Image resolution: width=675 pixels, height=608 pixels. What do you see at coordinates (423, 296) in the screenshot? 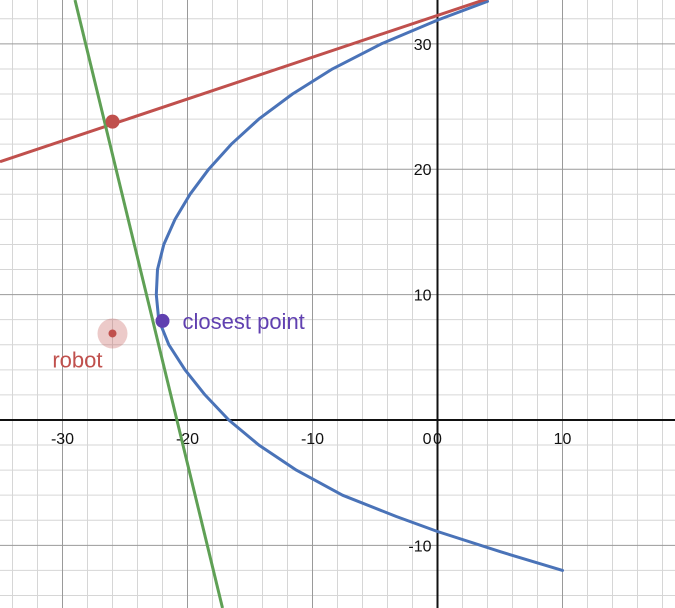
I see `y-tick-label: 10` at bounding box center [423, 296].